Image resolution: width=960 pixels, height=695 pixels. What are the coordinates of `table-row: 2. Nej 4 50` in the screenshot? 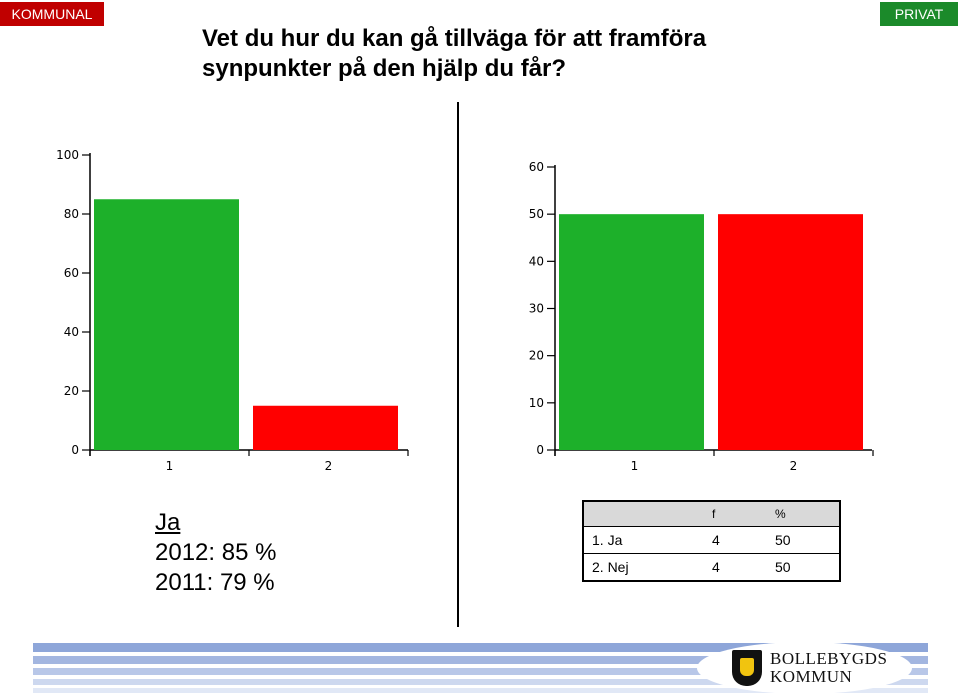 It's located at (711, 567).